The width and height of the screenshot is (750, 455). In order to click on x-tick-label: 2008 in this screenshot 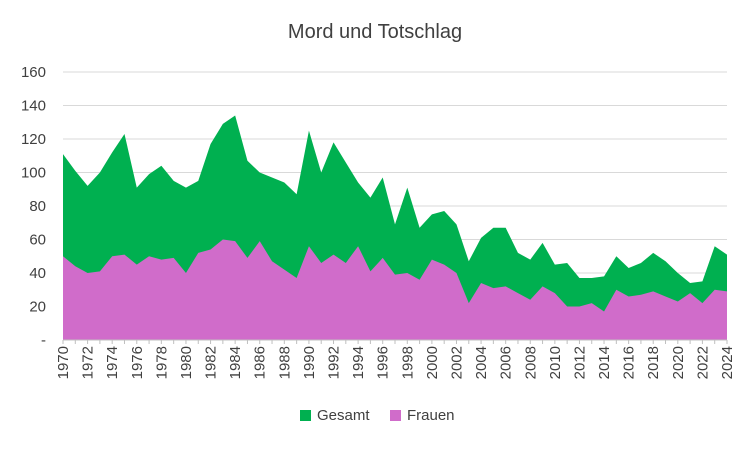, I will do `click(530, 362)`.